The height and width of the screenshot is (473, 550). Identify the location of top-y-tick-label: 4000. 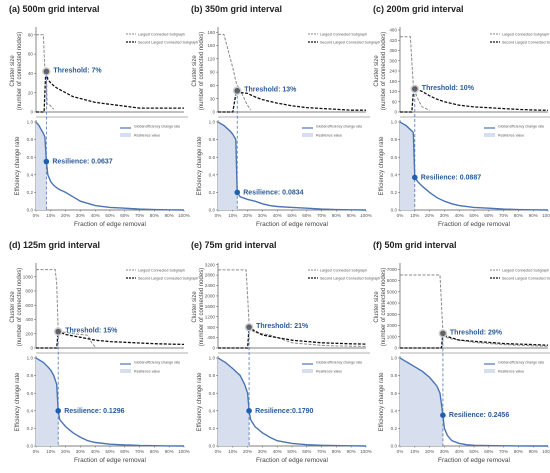
(392, 303).